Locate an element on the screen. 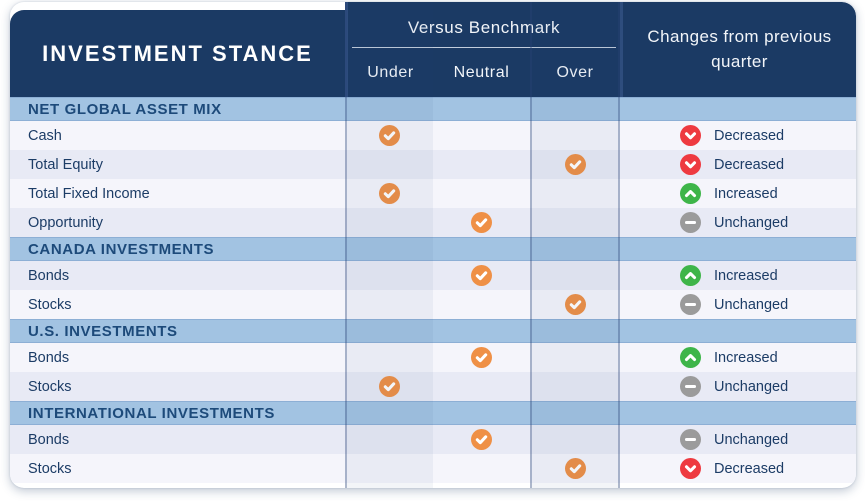 The image size is (865, 501). section-title: INTERNATIONAL INVESTMENTS is located at coordinates (151, 413).